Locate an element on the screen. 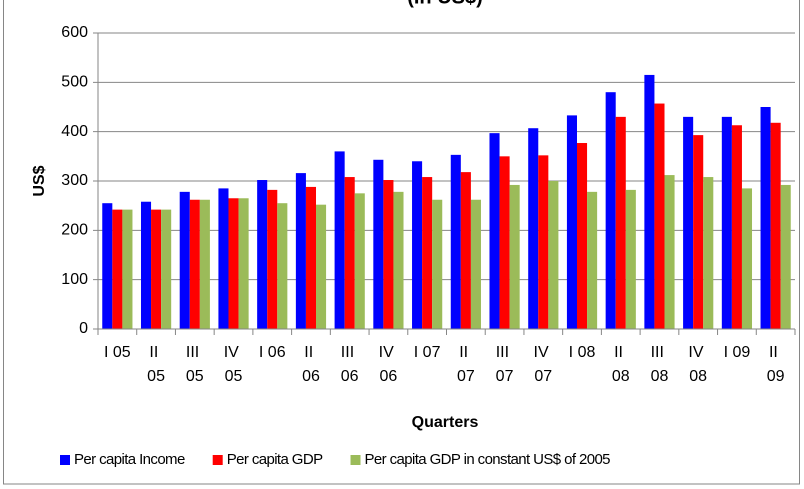 The image size is (804, 489). x-tick-label: IV 08 is located at coordinates (698, 364).